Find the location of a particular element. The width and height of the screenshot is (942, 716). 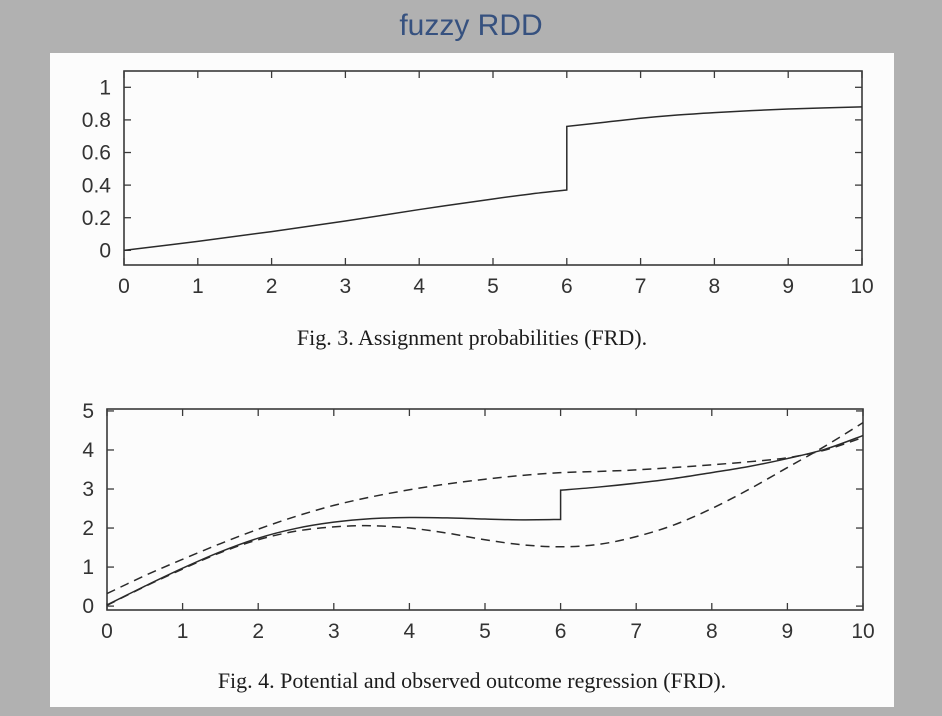

fig3-caption: Fig. 3. Assignment probabilities (FRD). is located at coordinates (472, 337).